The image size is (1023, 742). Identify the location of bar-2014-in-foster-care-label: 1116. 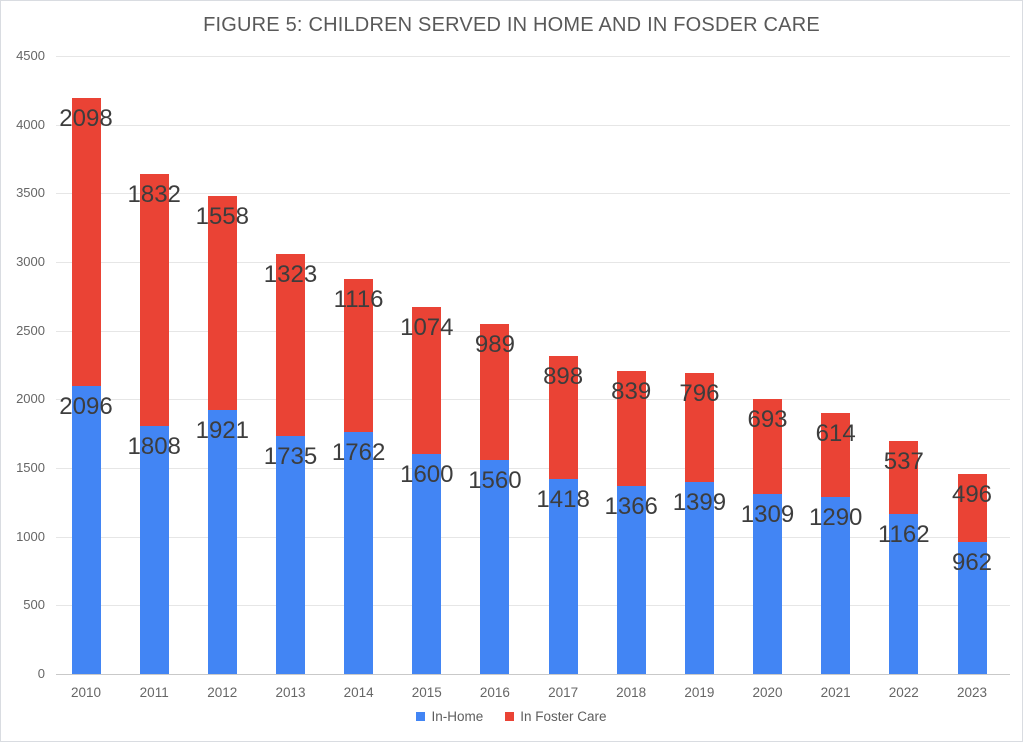
(358, 299).